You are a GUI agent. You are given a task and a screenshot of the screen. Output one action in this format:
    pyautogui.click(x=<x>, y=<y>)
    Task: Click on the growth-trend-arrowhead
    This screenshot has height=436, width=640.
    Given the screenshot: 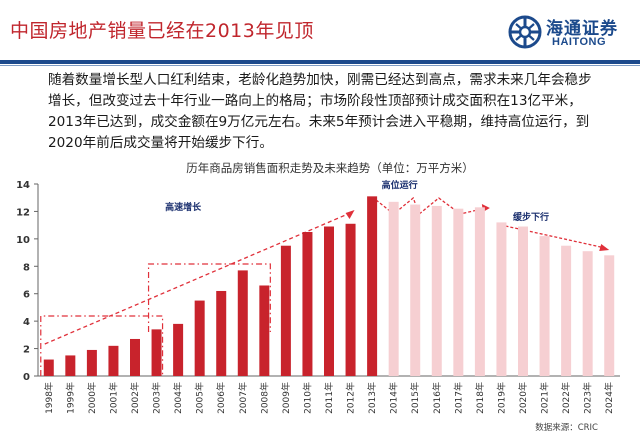 What is the action you would take?
    pyautogui.click(x=350, y=214)
    